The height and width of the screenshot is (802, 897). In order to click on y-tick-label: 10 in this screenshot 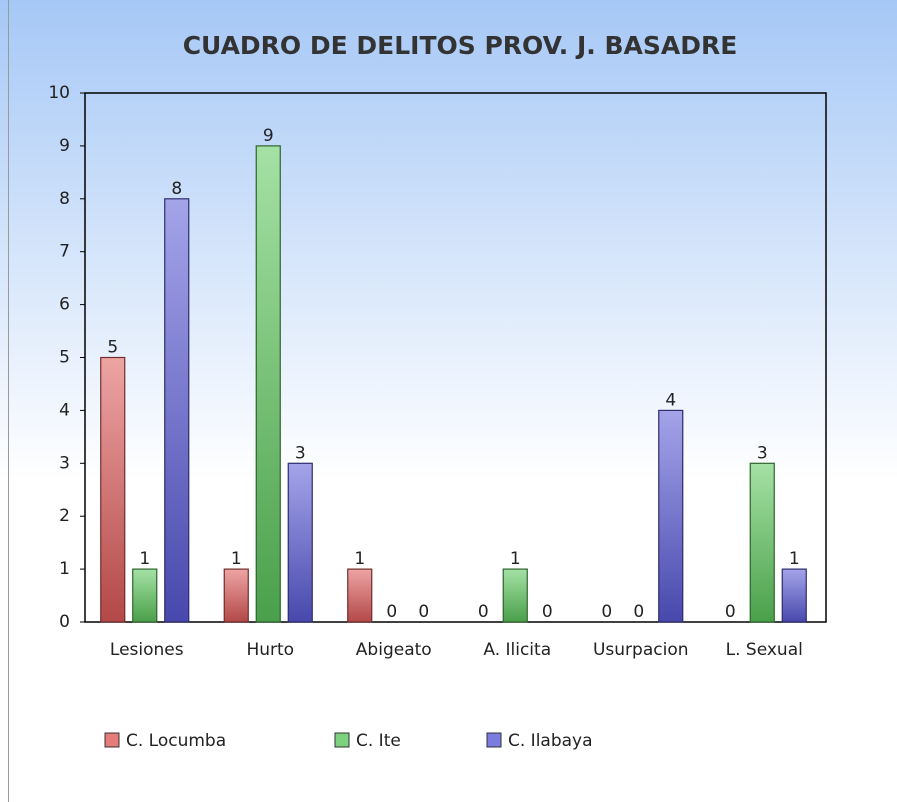, I will do `click(59, 93)`.